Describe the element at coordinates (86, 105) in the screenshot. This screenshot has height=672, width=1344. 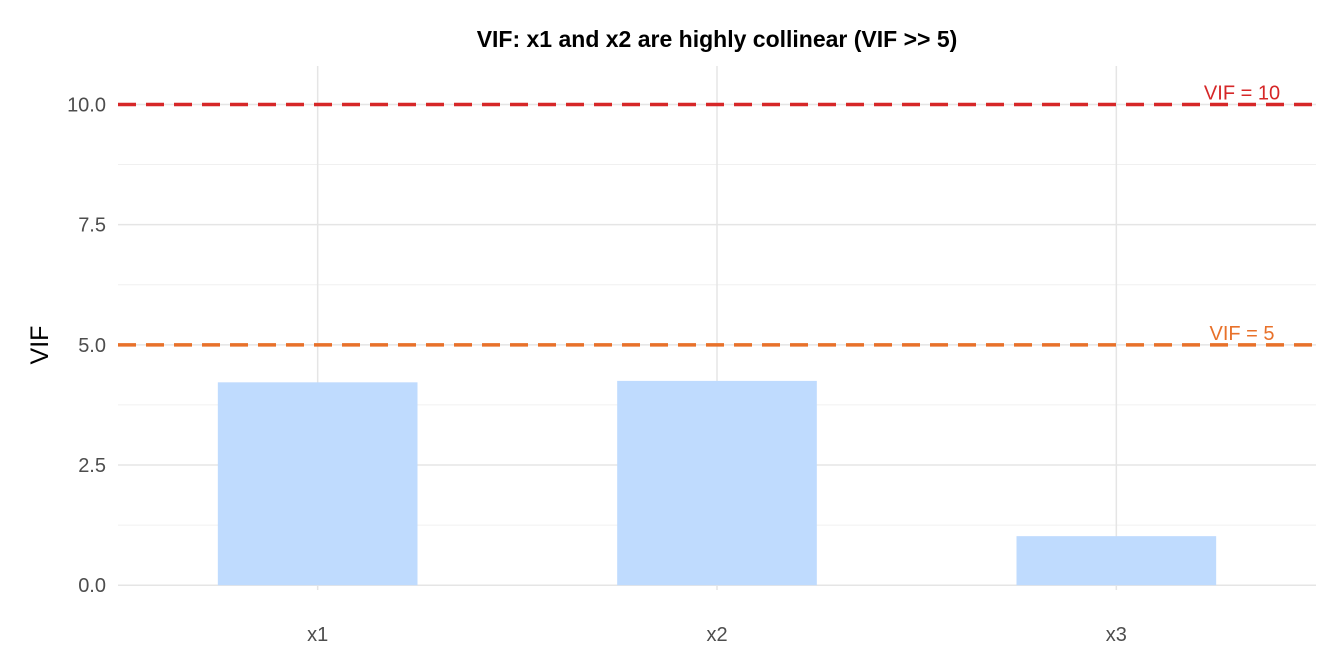
I see `y-tick-label: 10.0` at that location.